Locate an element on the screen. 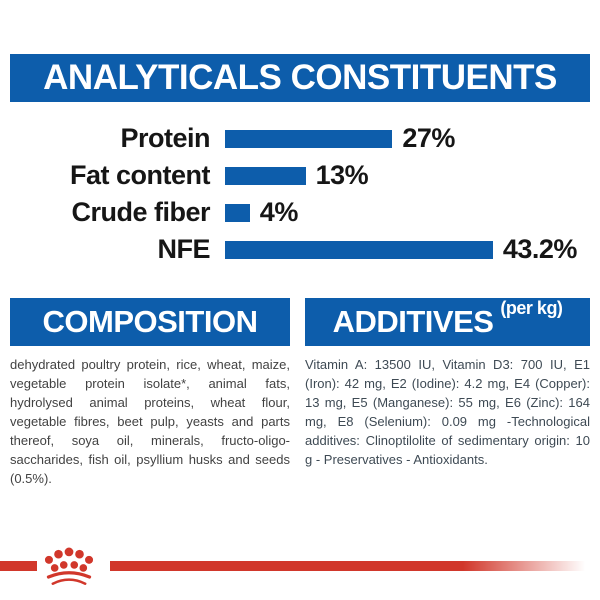 The width and height of the screenshot is (600, 600). analyticals-title: ANALYTICALS CONSTITUENTS is located at coordinates (300, 77).